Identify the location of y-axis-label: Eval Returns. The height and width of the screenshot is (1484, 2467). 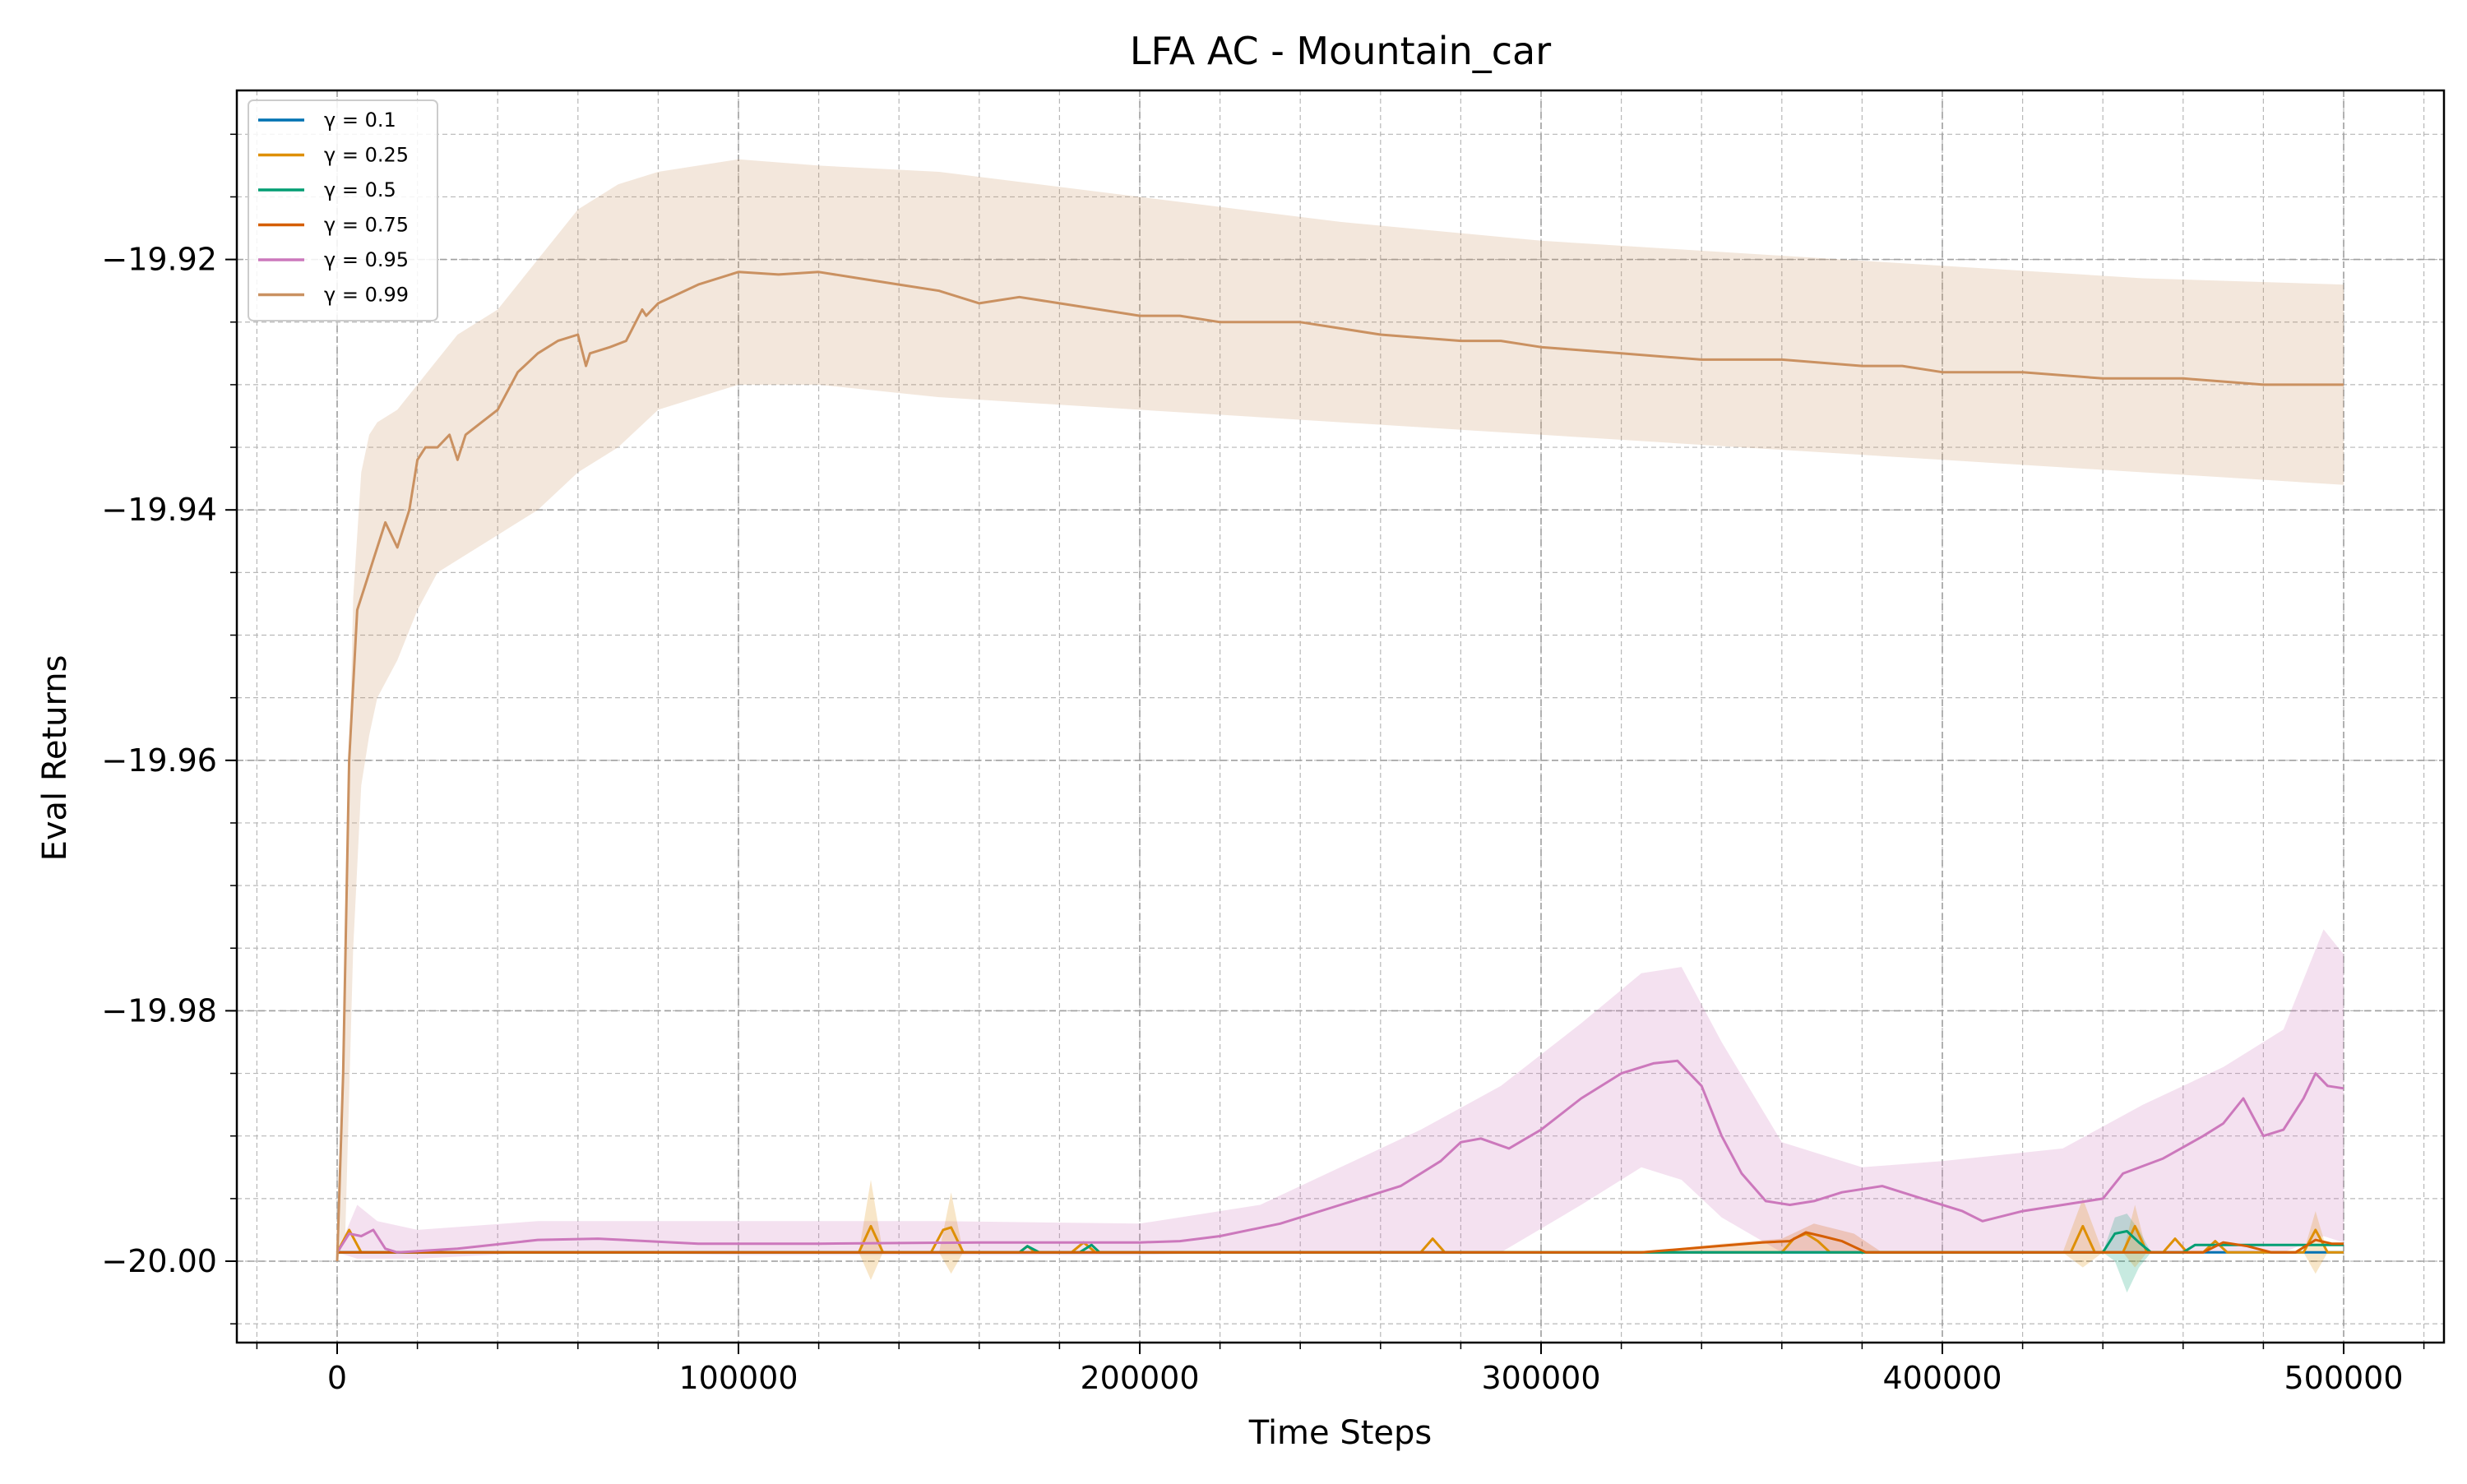
(55, 758).